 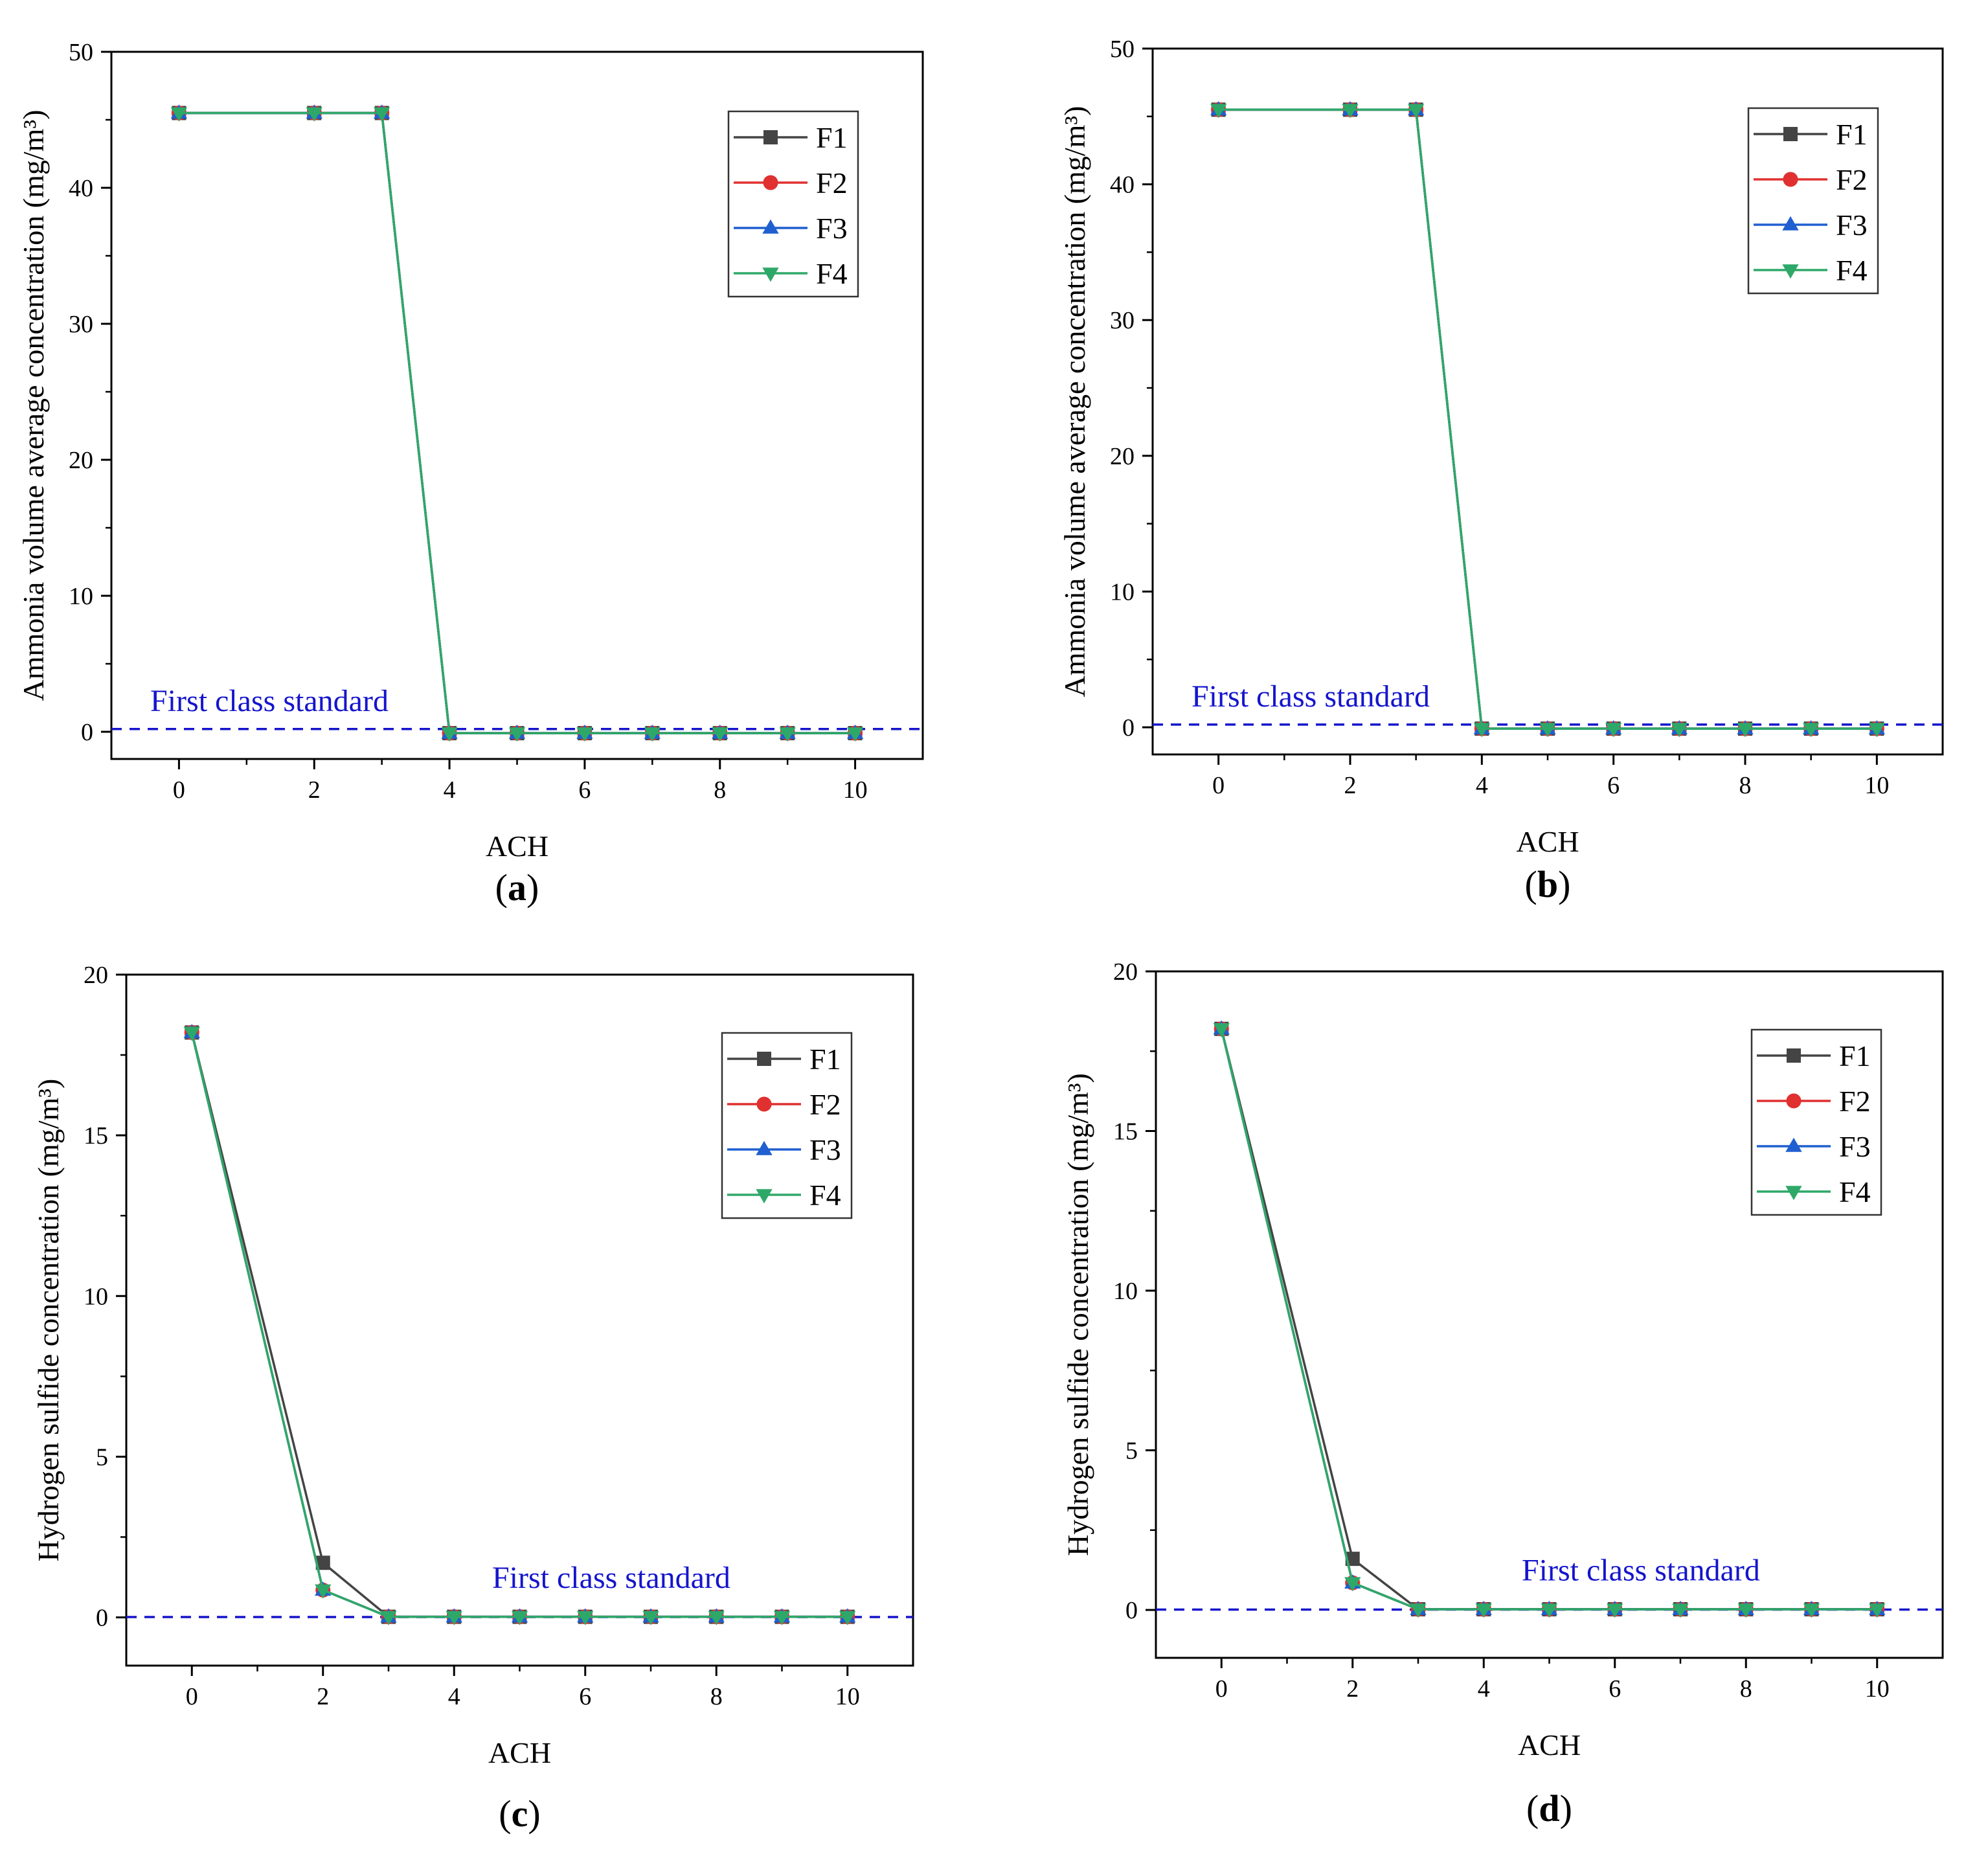 I want to click on y-tick-label: 20, so click(x=1123, y=456).